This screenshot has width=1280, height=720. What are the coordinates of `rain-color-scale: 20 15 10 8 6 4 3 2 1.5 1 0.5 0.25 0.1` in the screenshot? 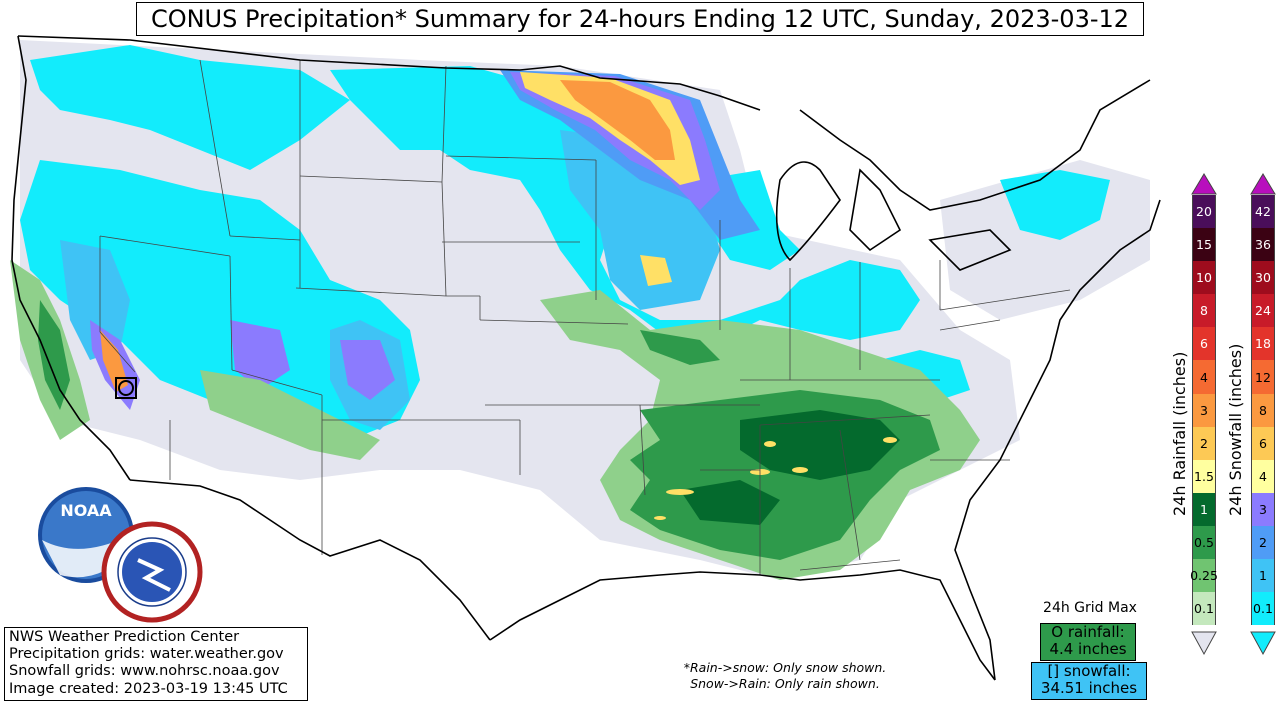 It's located at (1204, 410).